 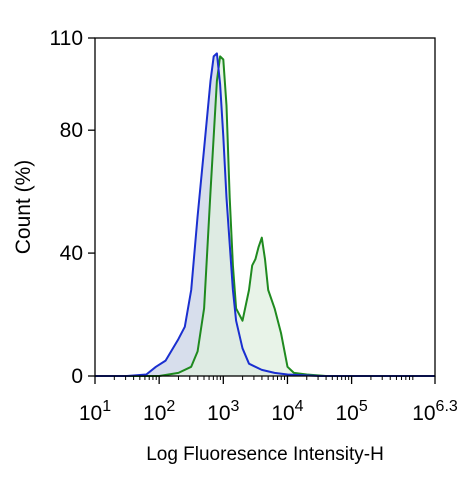 I want to click on x-tick-label: 10⁴, so click(x=287, y=411).